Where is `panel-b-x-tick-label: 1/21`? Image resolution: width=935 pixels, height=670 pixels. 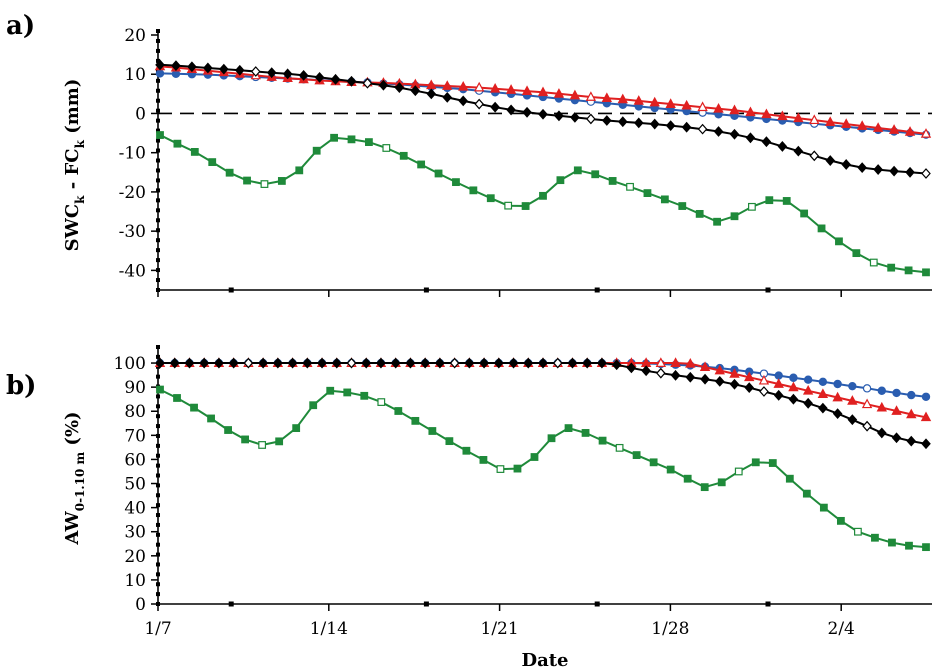
panel-b-x-tick-label: 1/21 is located at coordinates (500, 629).